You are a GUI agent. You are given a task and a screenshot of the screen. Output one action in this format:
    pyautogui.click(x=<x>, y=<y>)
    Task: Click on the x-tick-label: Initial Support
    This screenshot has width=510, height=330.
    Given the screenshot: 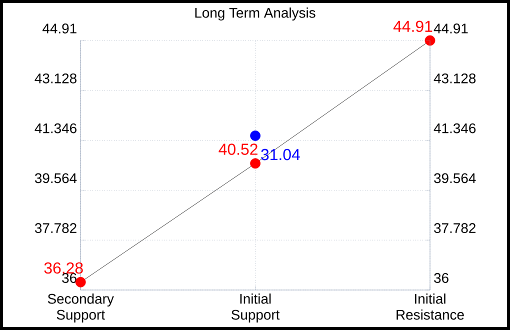 What is the action you would take?
    pyautogui.click(x=256, y=308)
    